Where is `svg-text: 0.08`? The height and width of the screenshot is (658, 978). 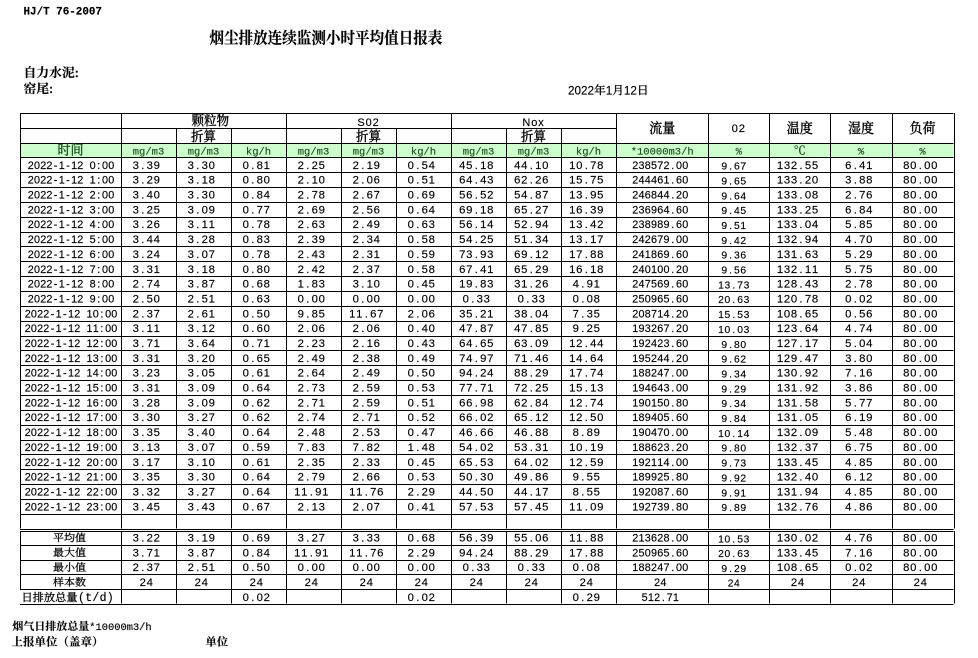
svg-text: 0.08 is located at coordinates (586, 299).